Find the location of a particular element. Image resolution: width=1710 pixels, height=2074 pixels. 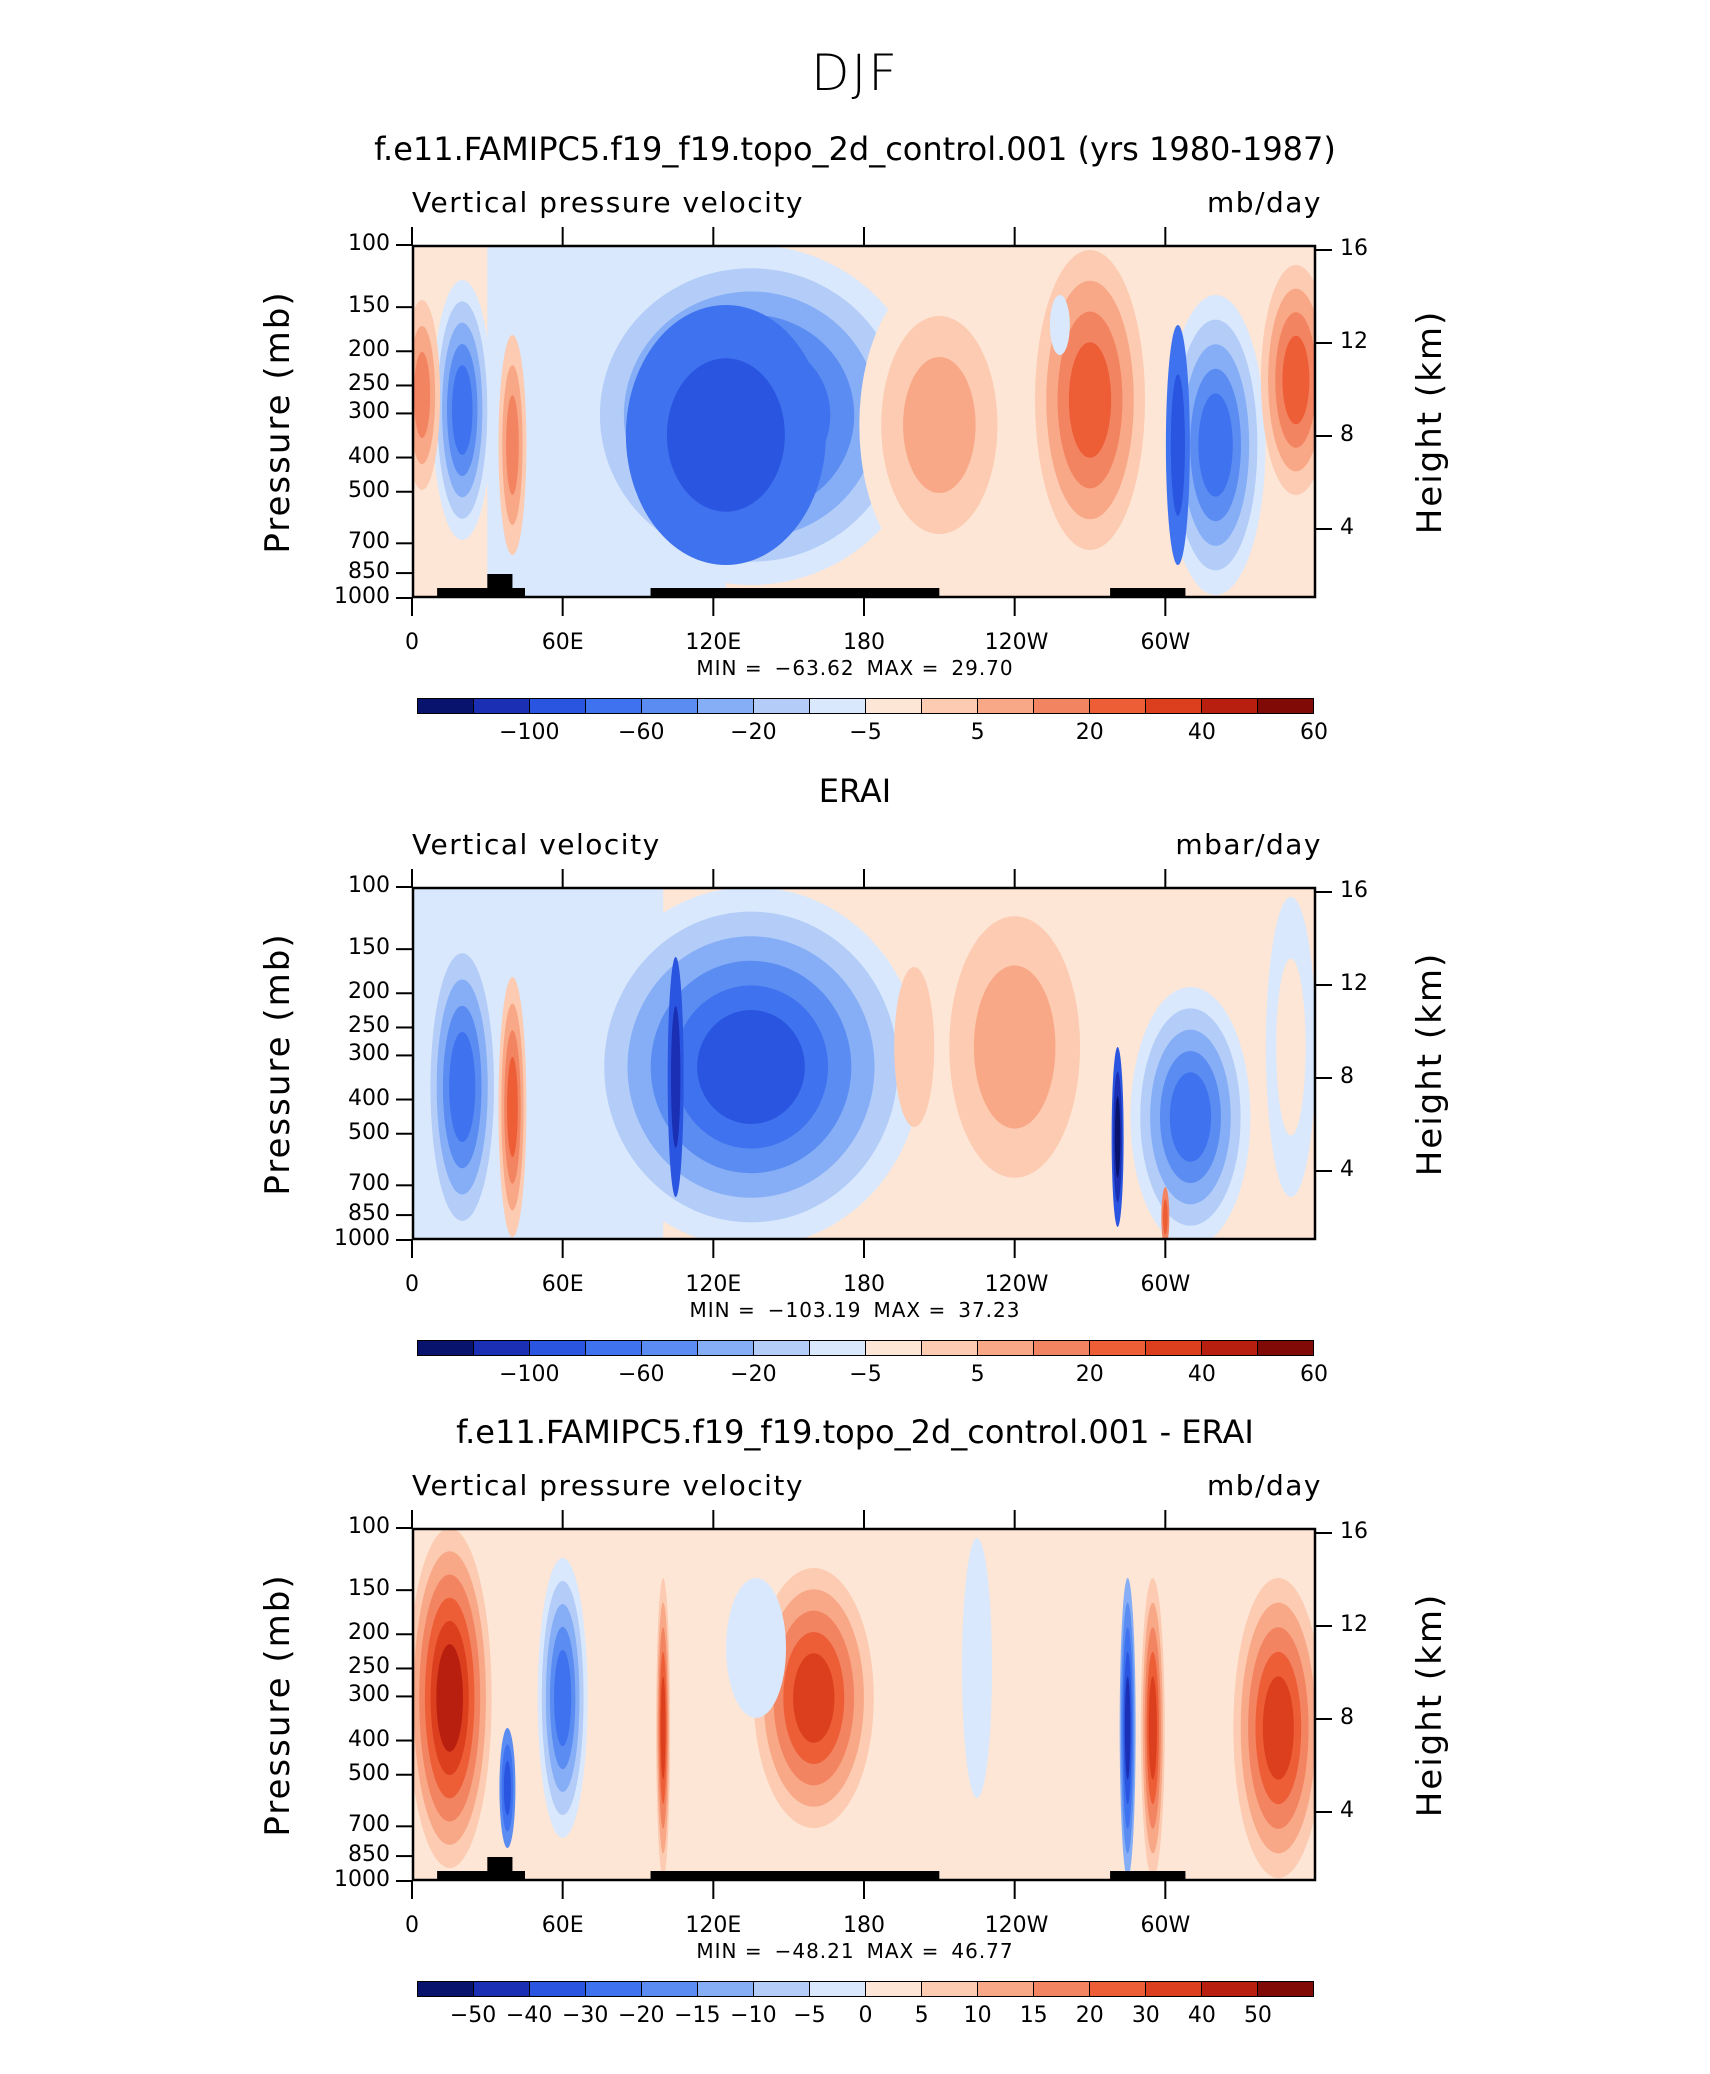

variable-name: Vertical pressure velocity is located at coordinates (608, 1485).